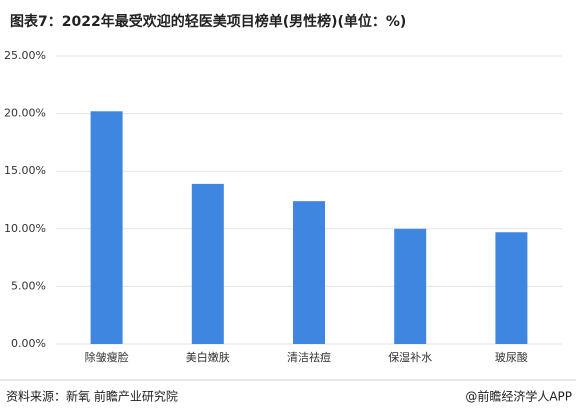 The height and width of the screenshot is (417, 576). What do you see at coordinates (208, 357) in the screenshot?
I see `x-tick-label: 美白嫩肤` at bounding box center [208, 357].